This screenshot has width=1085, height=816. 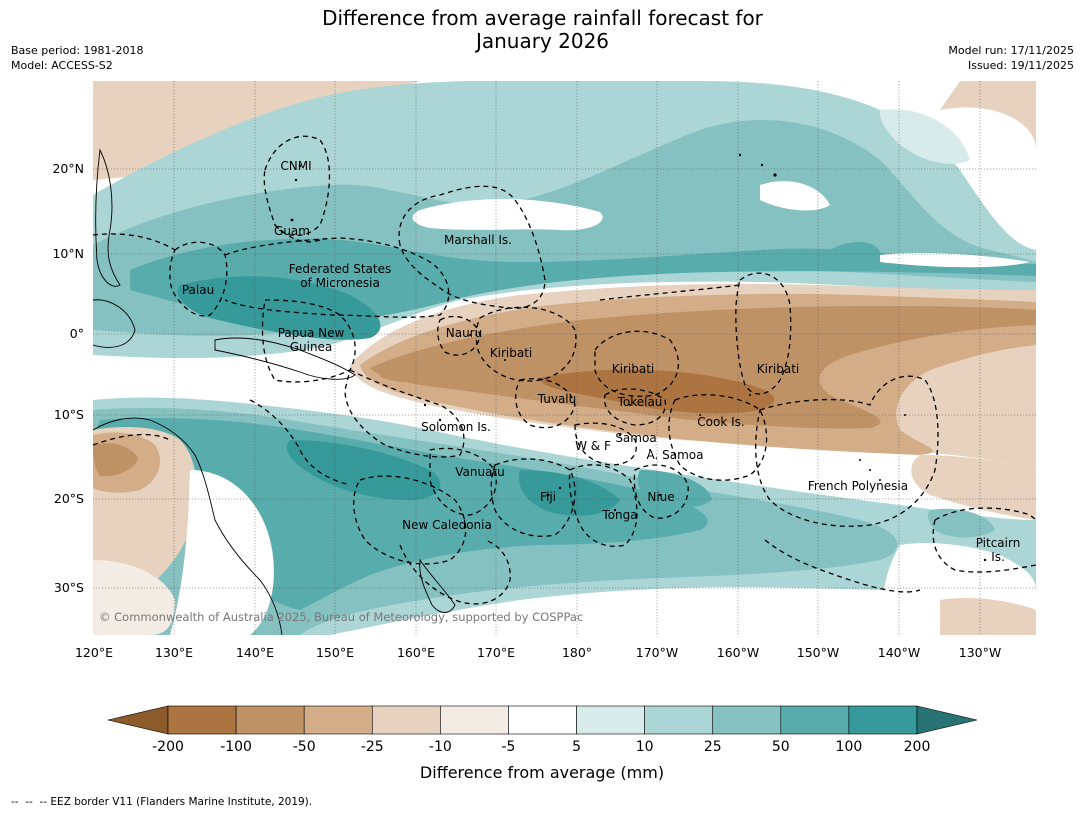 I want to click on eez-french-polynesia, so click(x=847, y=451).